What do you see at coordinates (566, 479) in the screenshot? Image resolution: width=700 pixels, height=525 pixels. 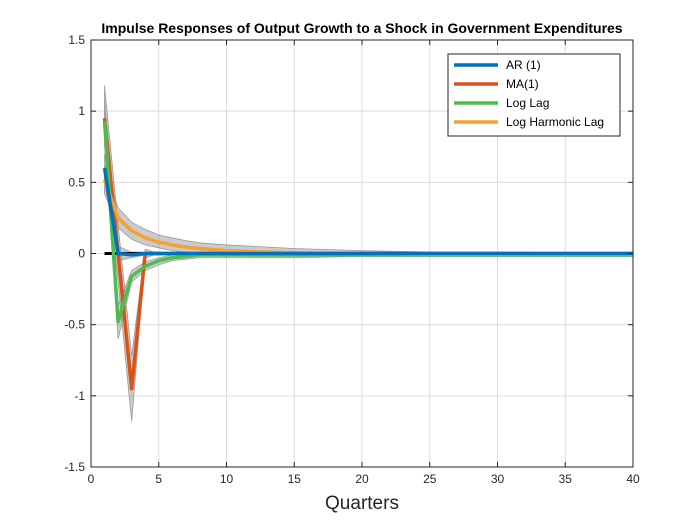 I see `x-tick-label: 35` at bounding box center [566, 479].